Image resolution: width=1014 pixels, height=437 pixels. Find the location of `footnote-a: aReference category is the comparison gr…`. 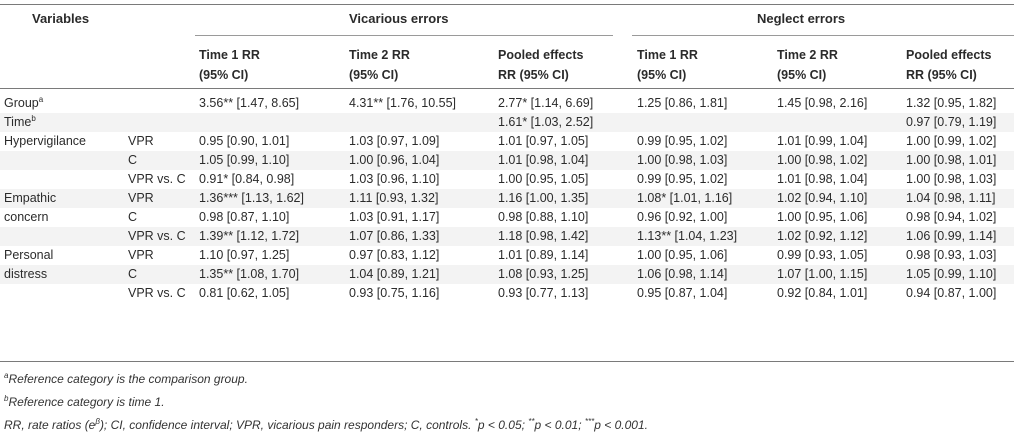

footnote-a: aReference category is the comparison gr… is located at coordinates (126, 379).